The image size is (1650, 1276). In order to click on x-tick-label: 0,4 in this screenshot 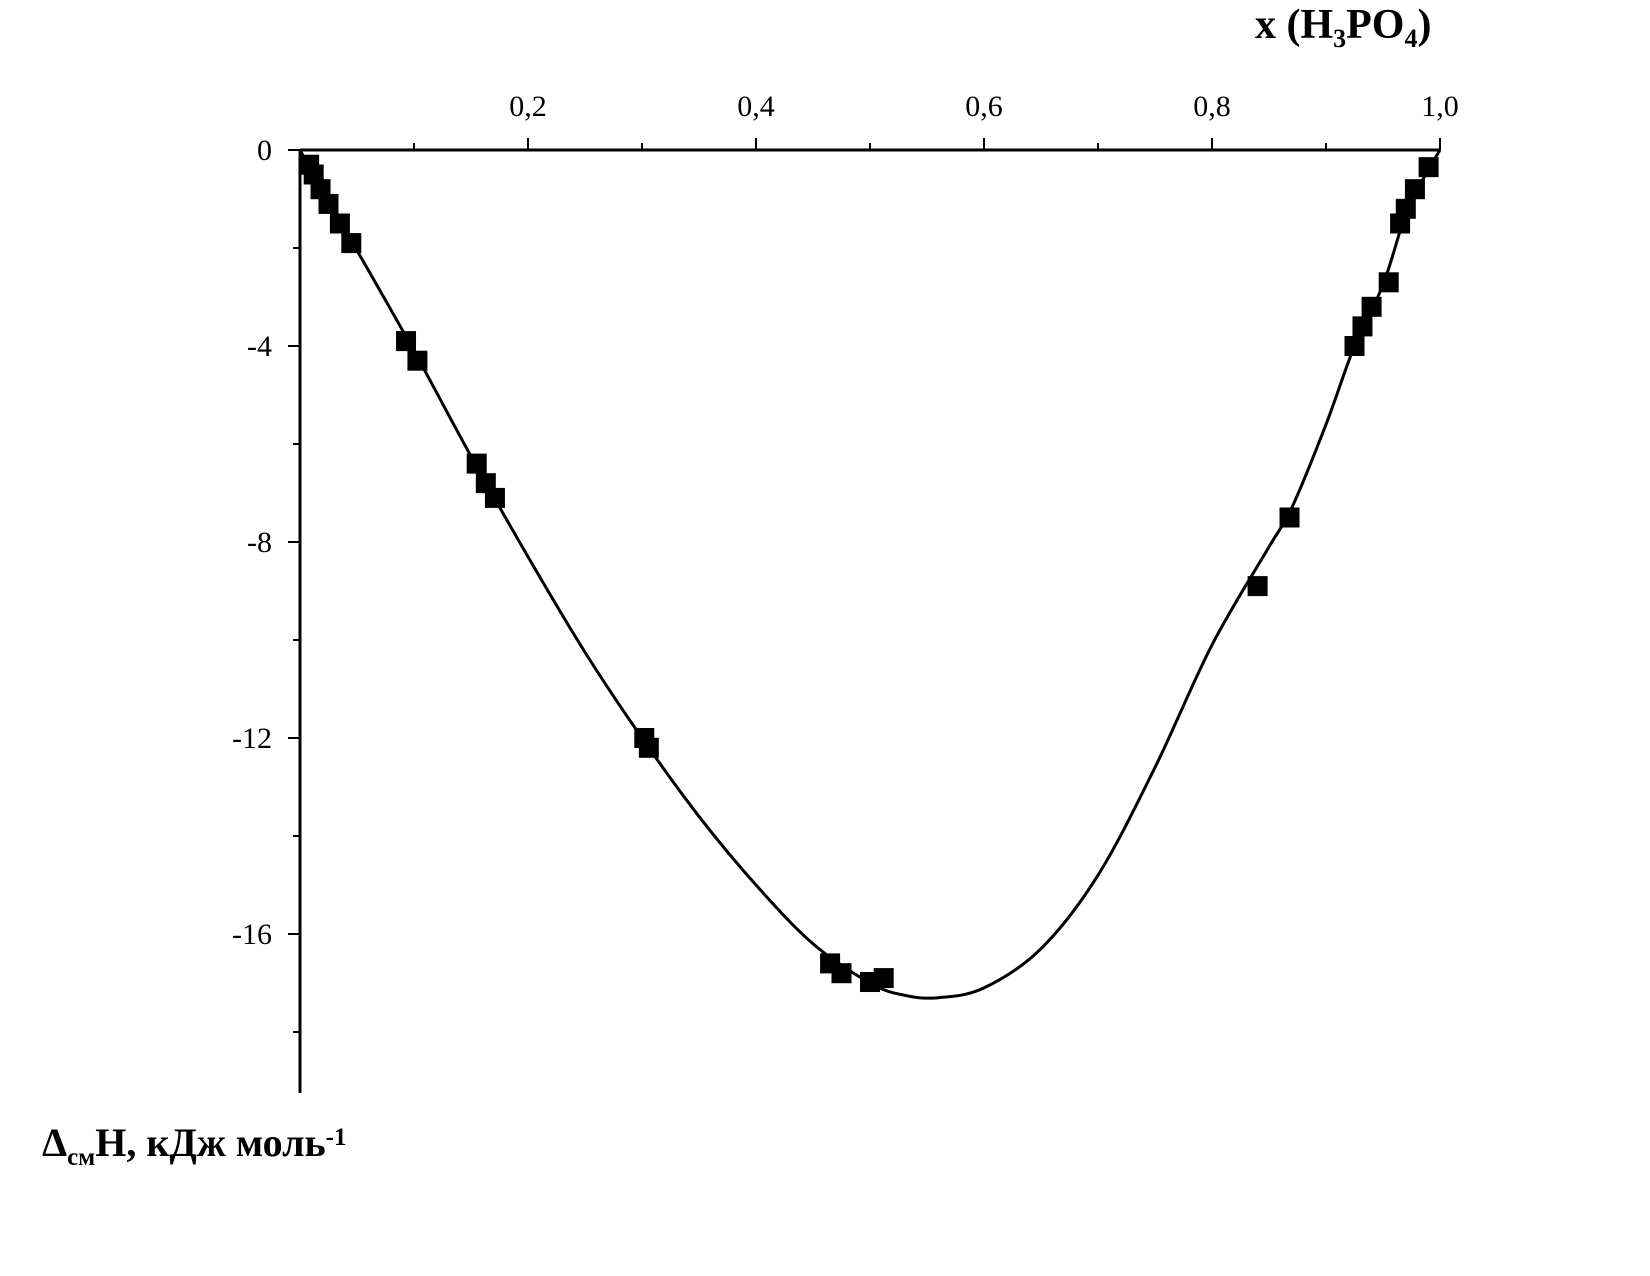, I will do `click(756, 106)`.